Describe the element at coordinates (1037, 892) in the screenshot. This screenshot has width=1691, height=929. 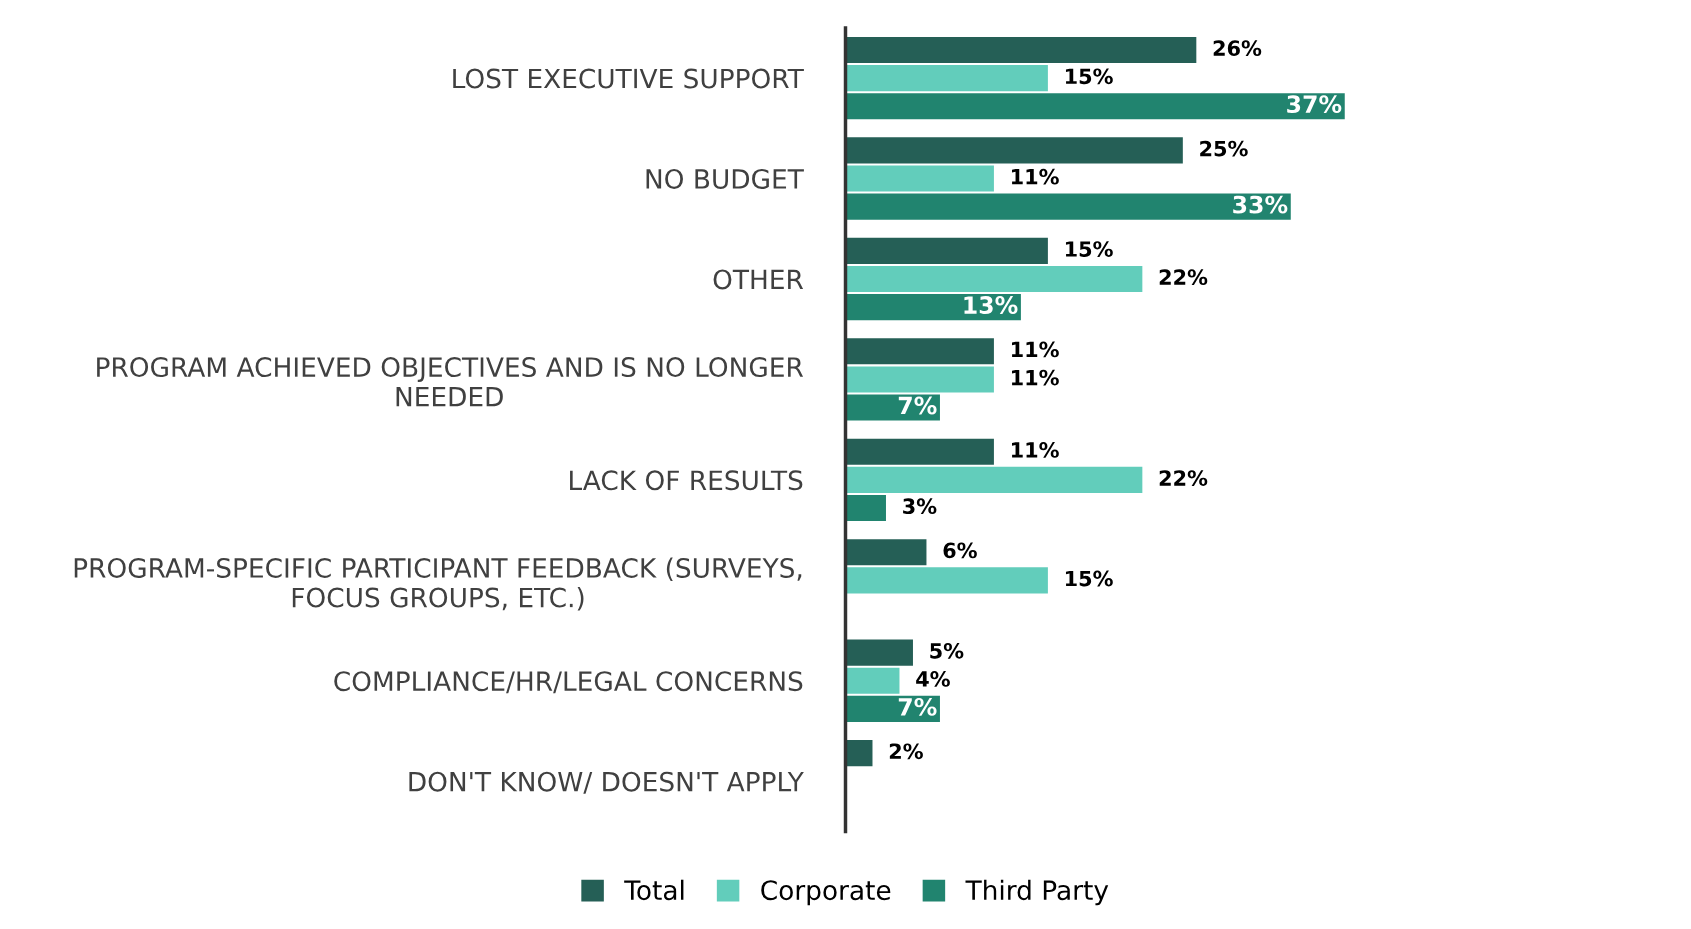
I see `legend-label: Third Party` at that location.